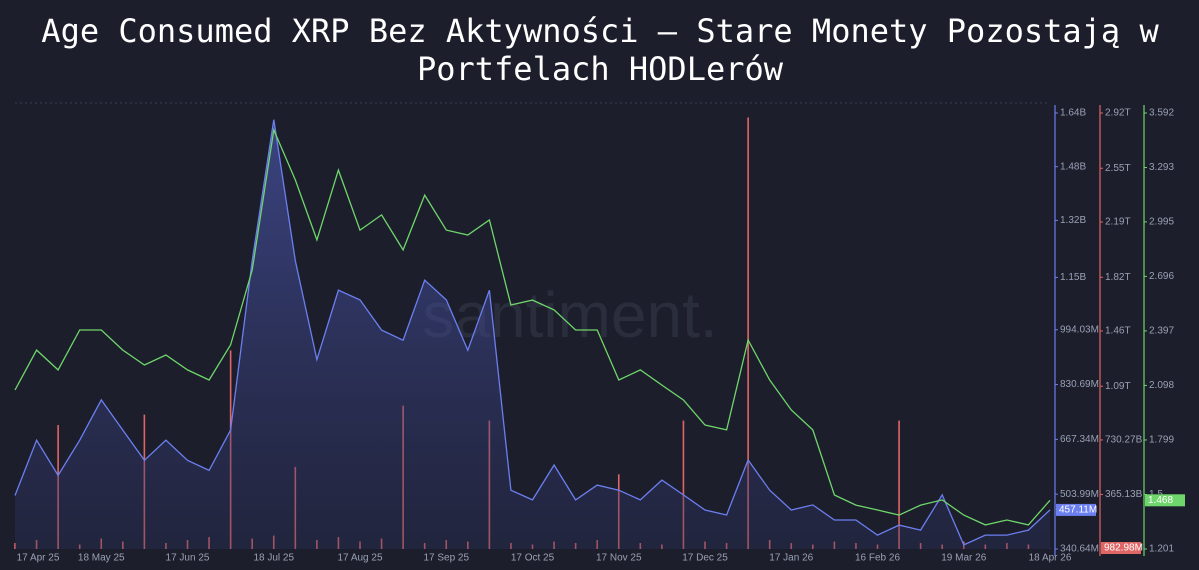 The image size is (1199, 570). I want to click on y-tick-label: 730.27B, so click(1124, 440).